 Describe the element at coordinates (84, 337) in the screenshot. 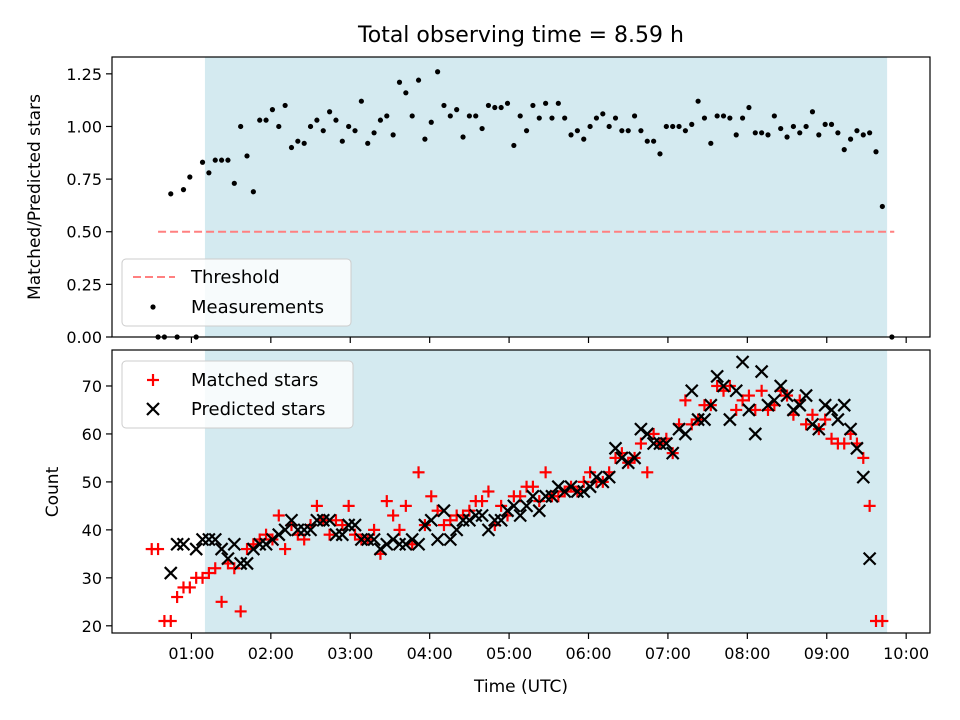

I see `y-tick-label: 0.00` at that location.